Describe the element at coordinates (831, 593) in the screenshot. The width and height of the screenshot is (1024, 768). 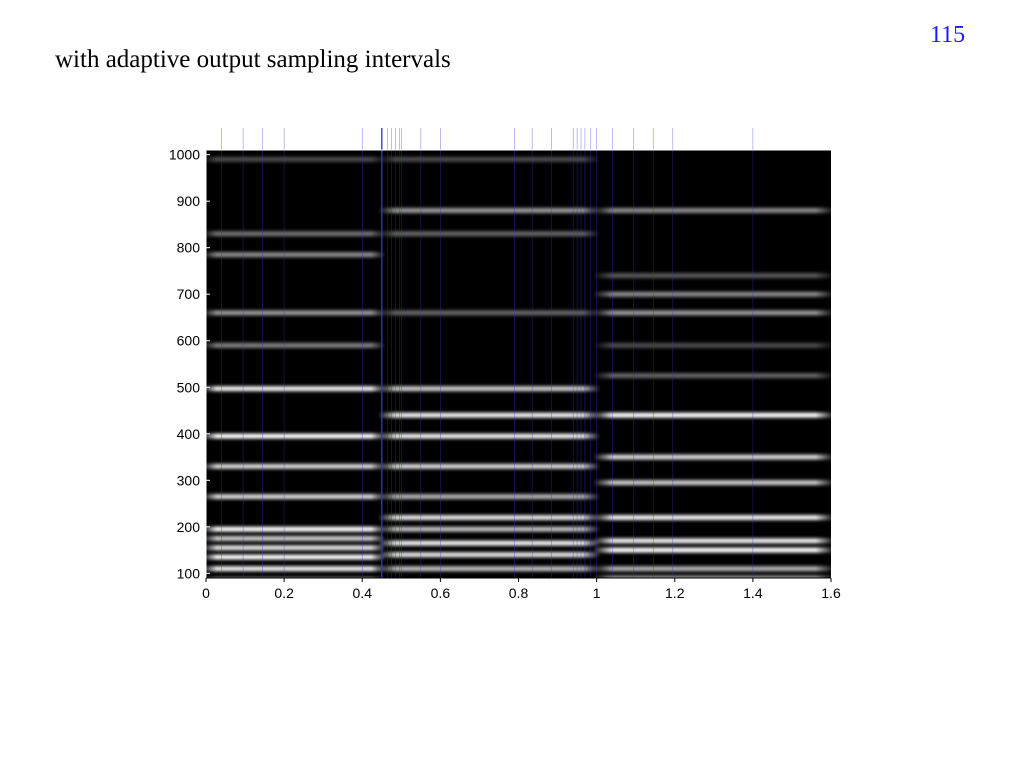
I see `x-tick-label: 1.6` at that location.